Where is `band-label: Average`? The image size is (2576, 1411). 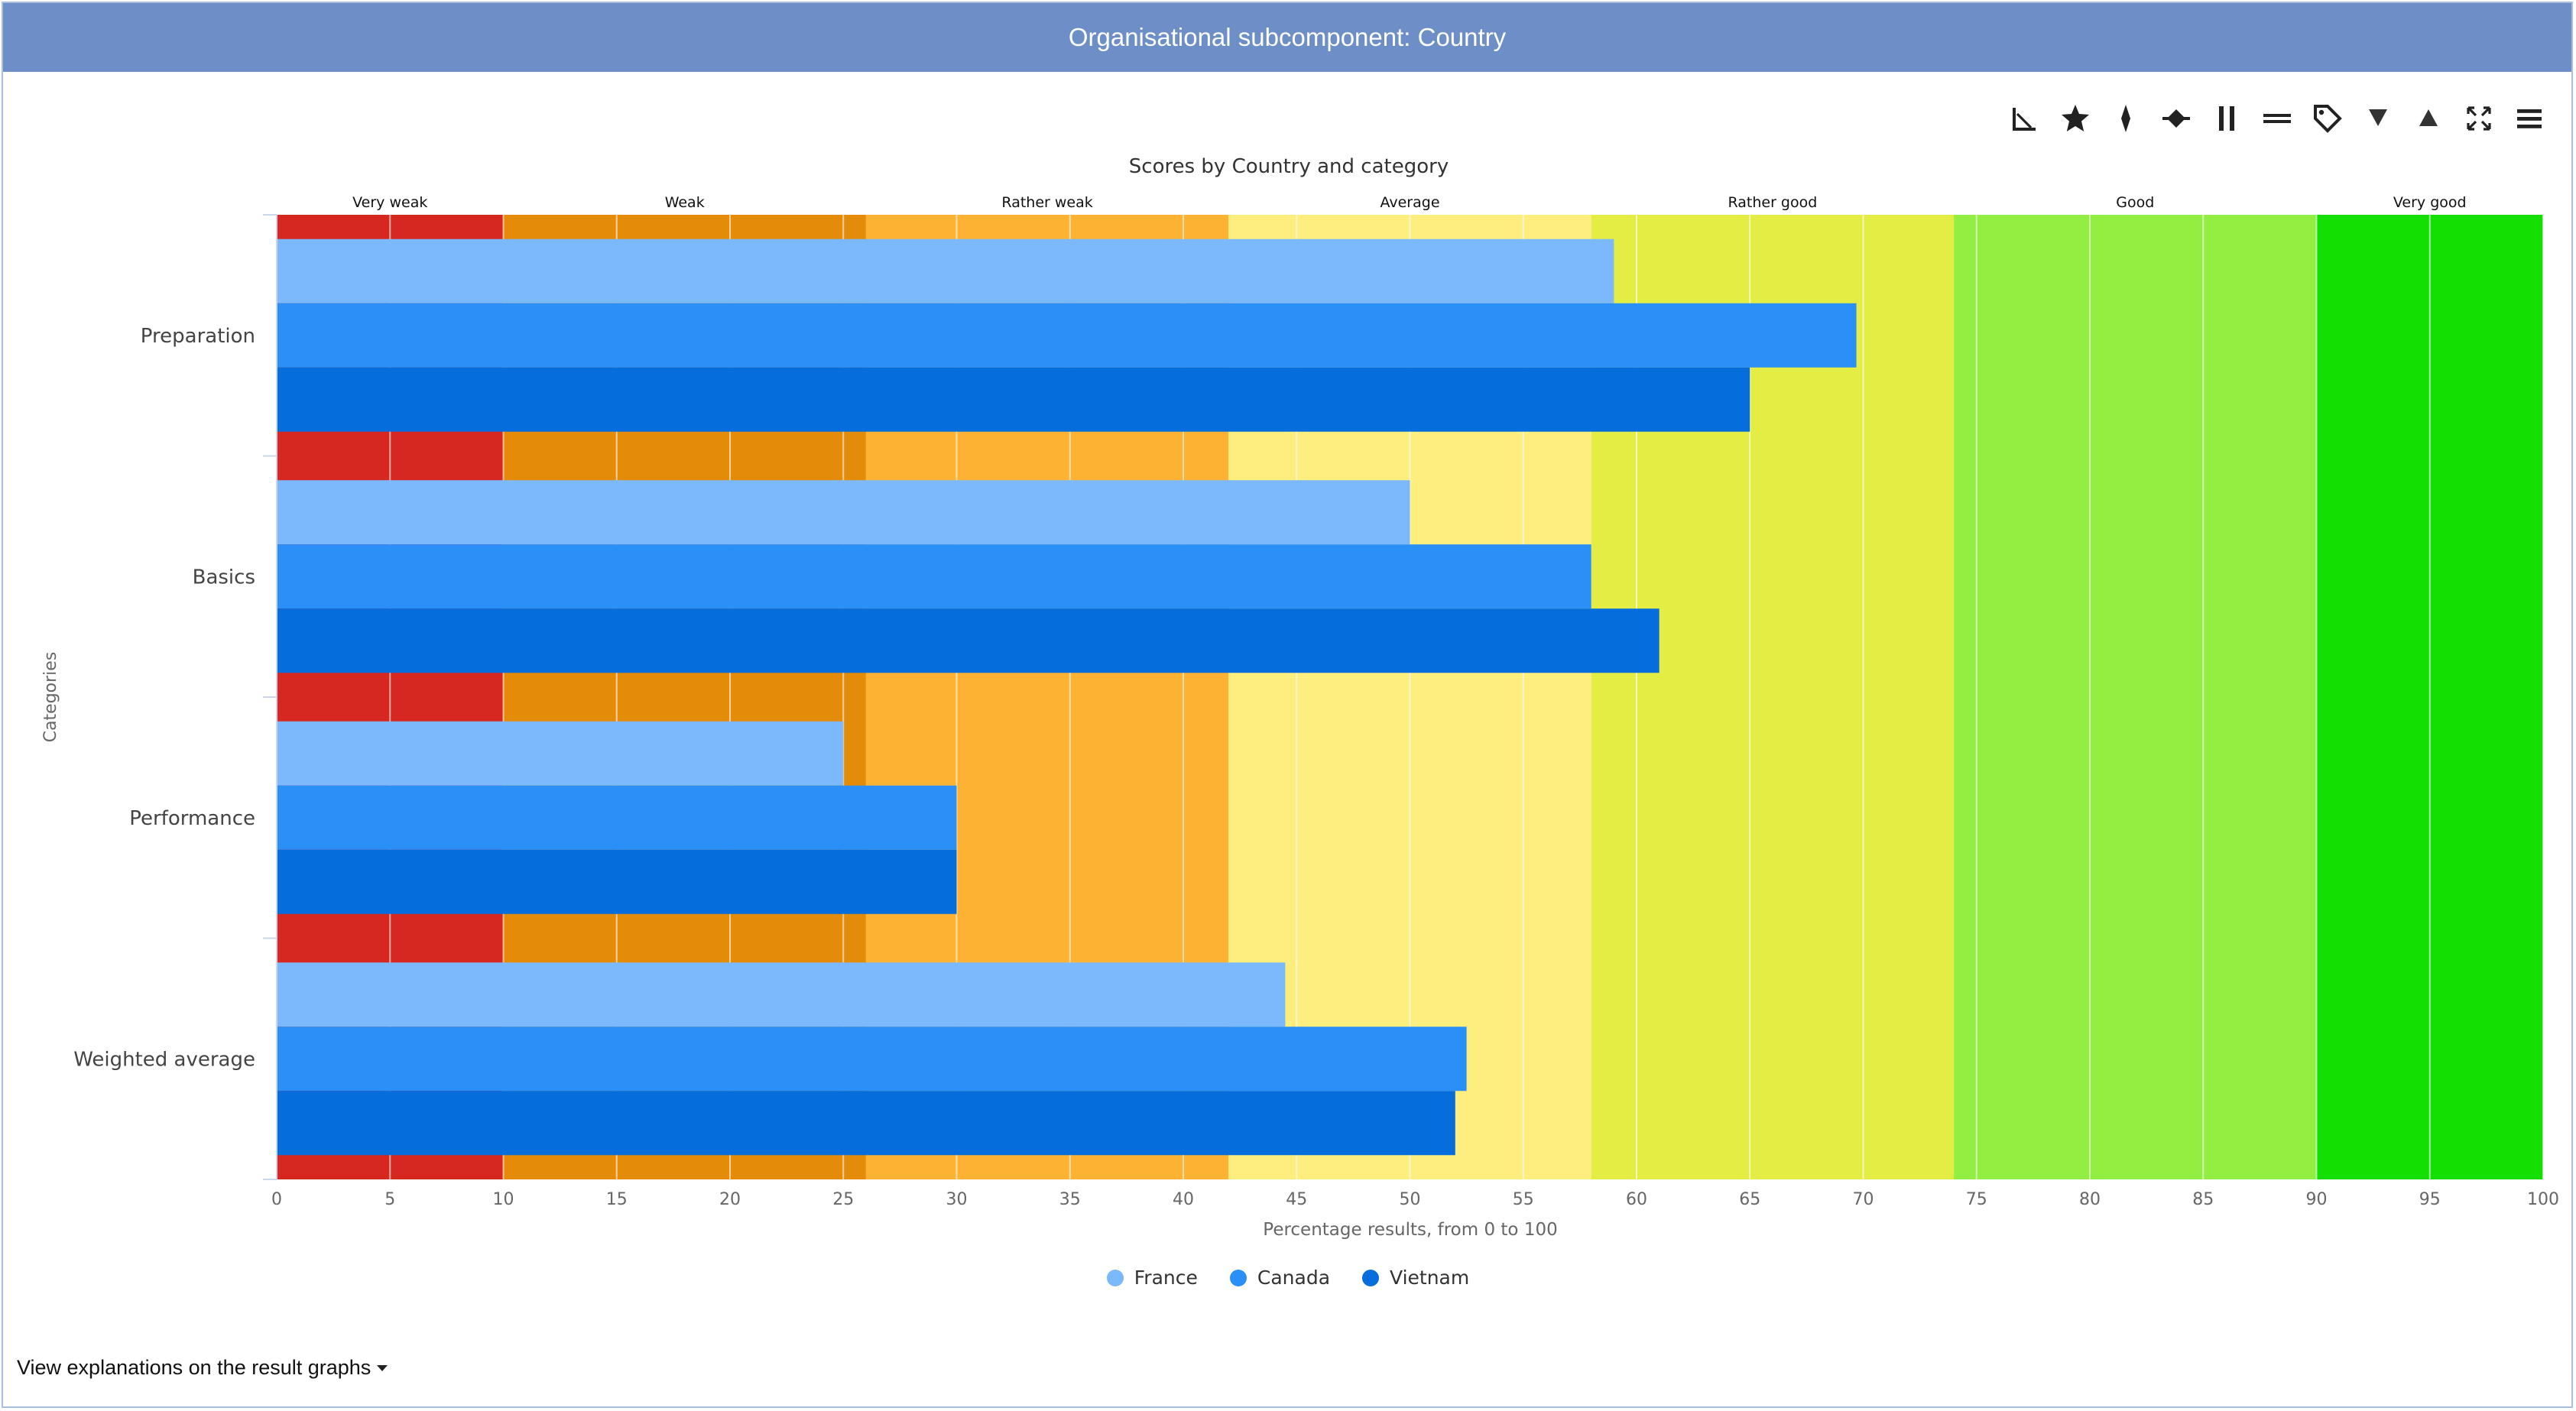
band-label: Average is located at coordinates (1409, 203).